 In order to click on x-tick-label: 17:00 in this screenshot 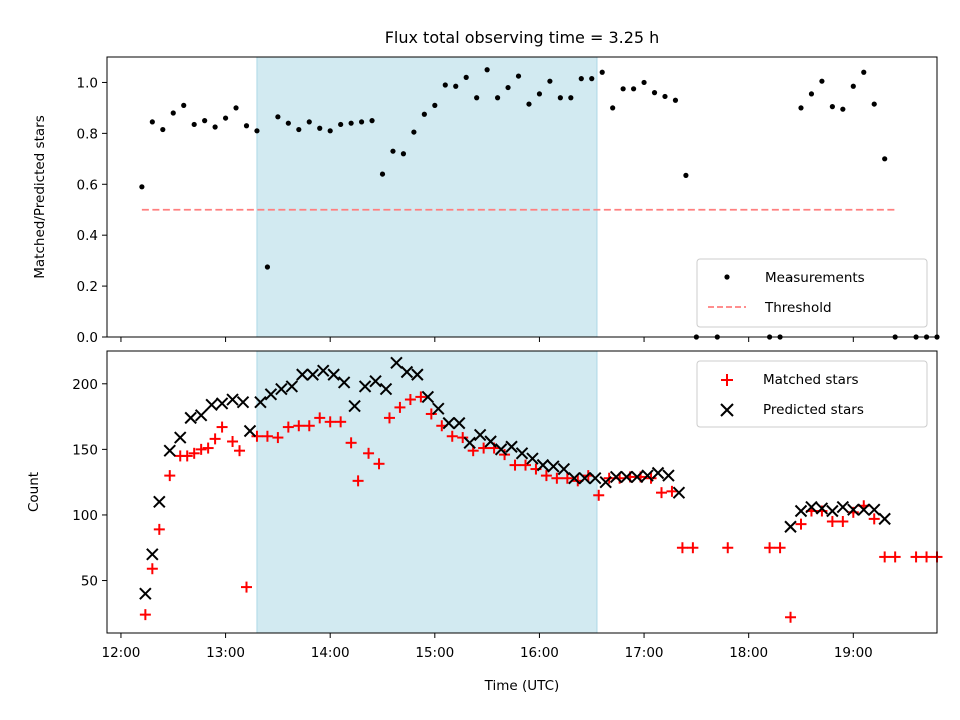, I will do `click(644, 653)`.